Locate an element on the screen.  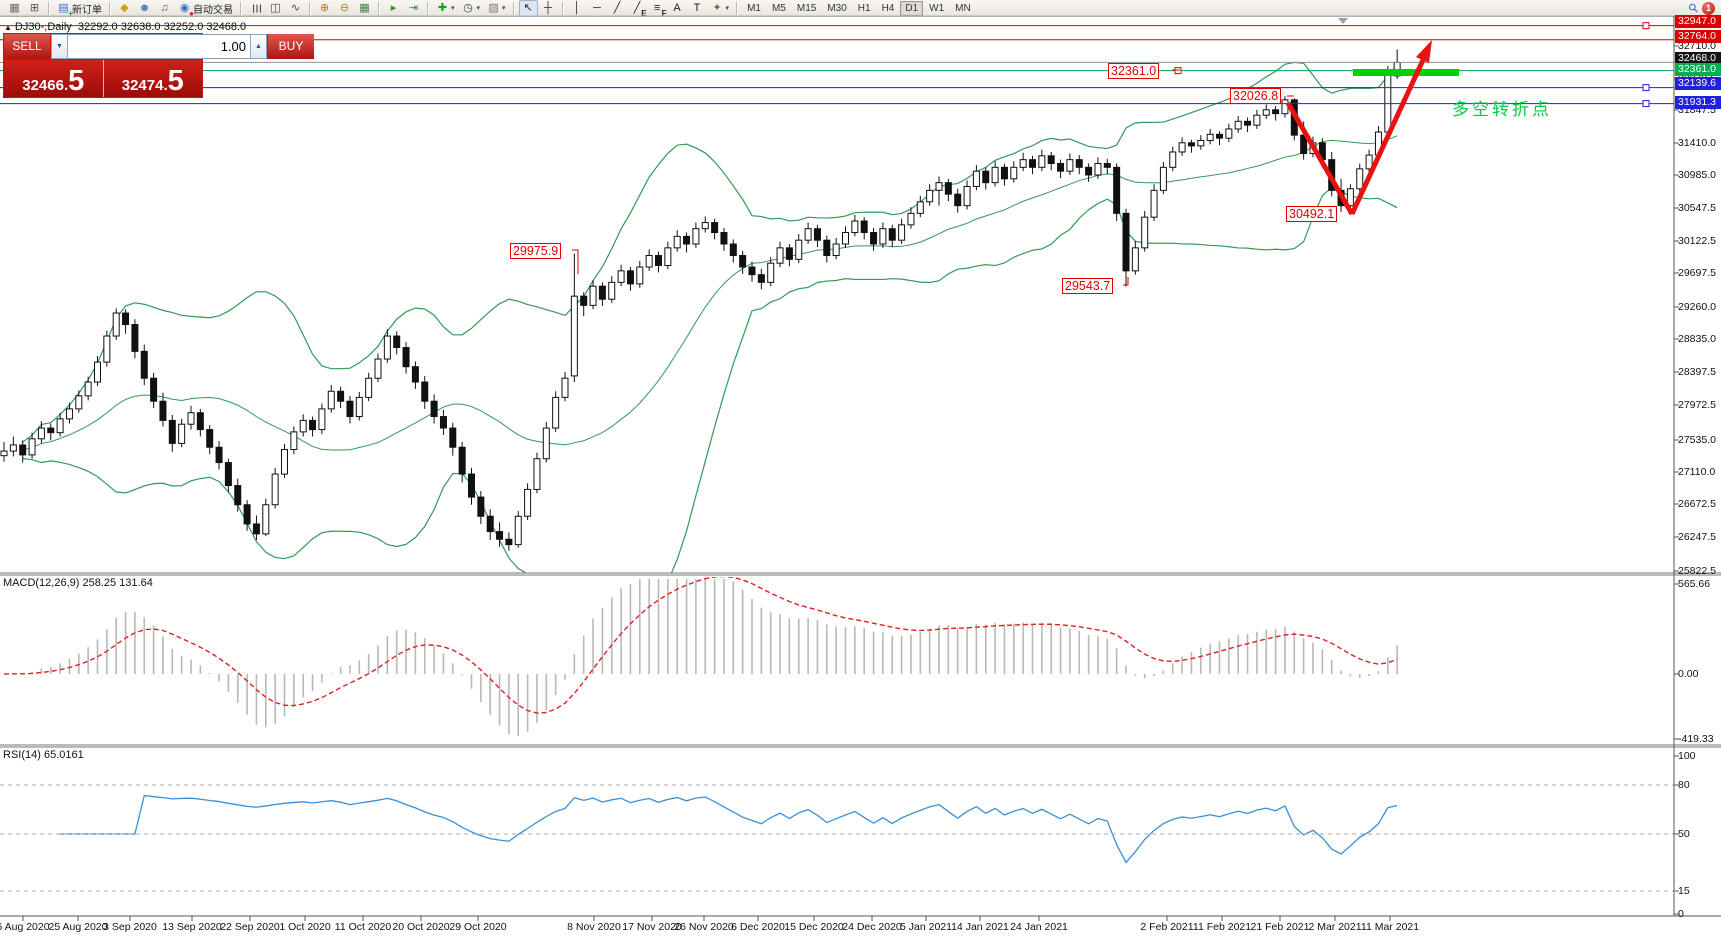
price-axis-tick: 27110.0 is located at coordinates (1697, 472).